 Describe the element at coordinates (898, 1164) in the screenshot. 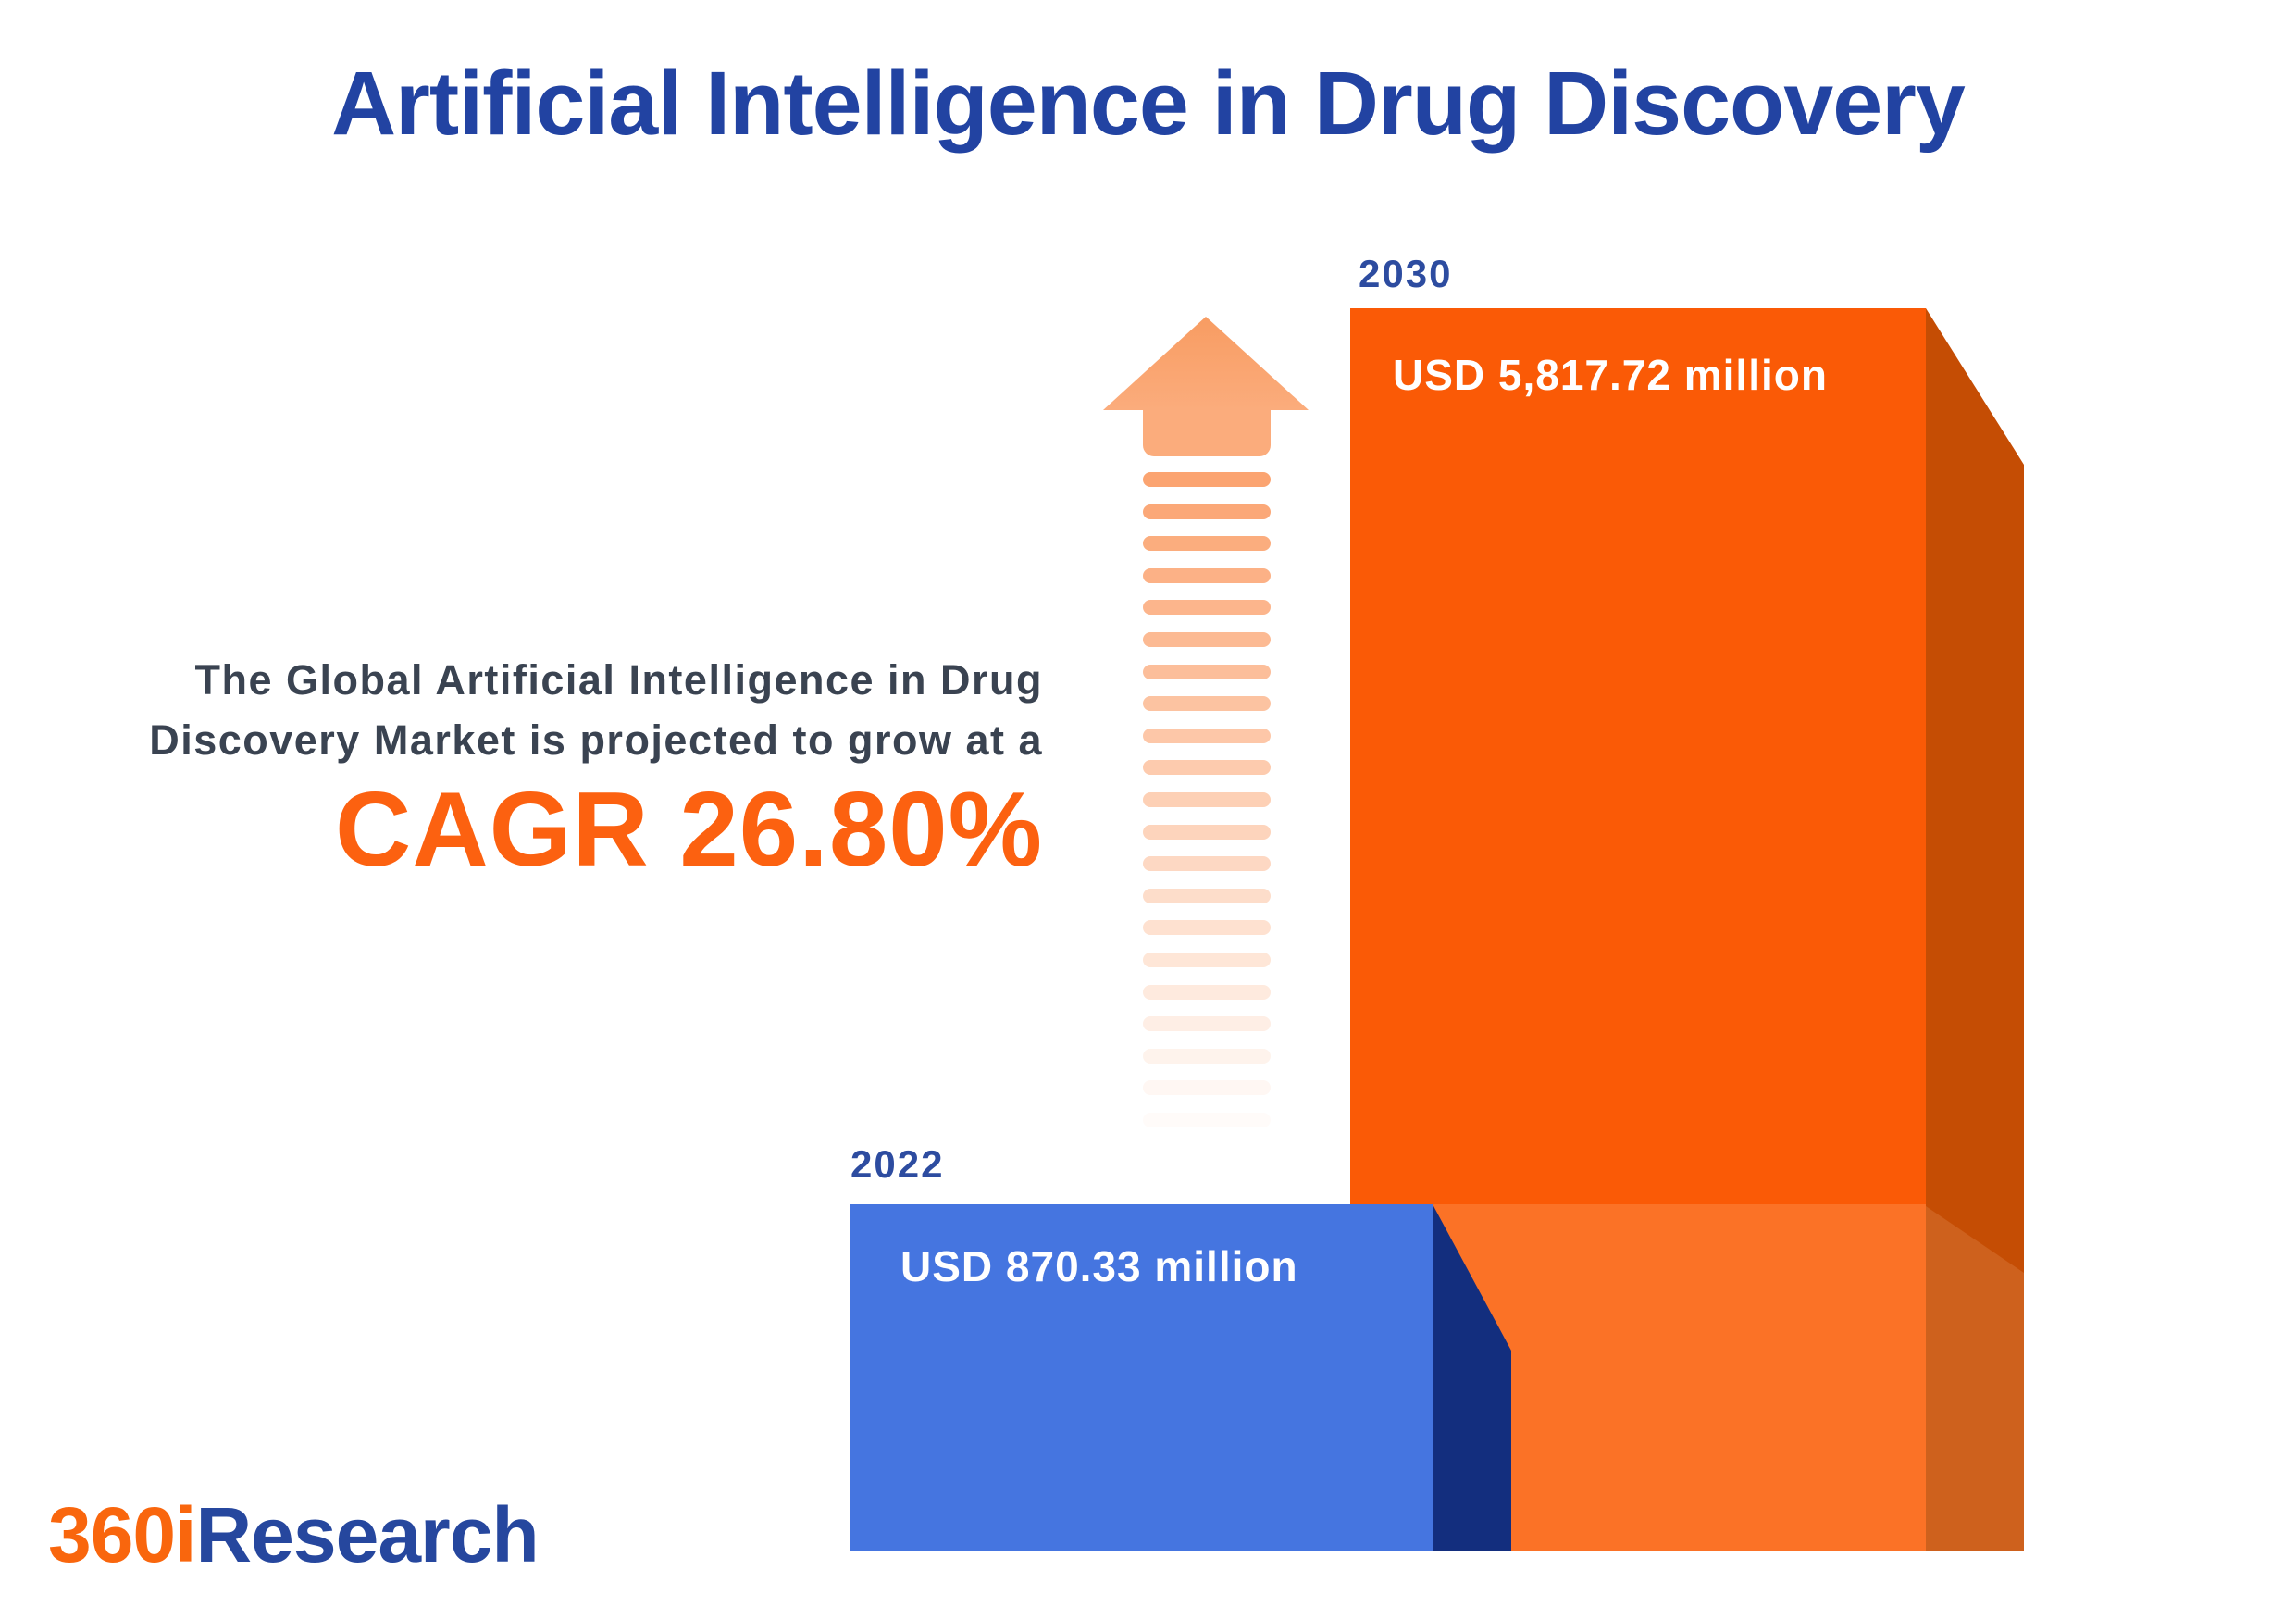

I see `bar-2022-year-label: 2022` at that location.